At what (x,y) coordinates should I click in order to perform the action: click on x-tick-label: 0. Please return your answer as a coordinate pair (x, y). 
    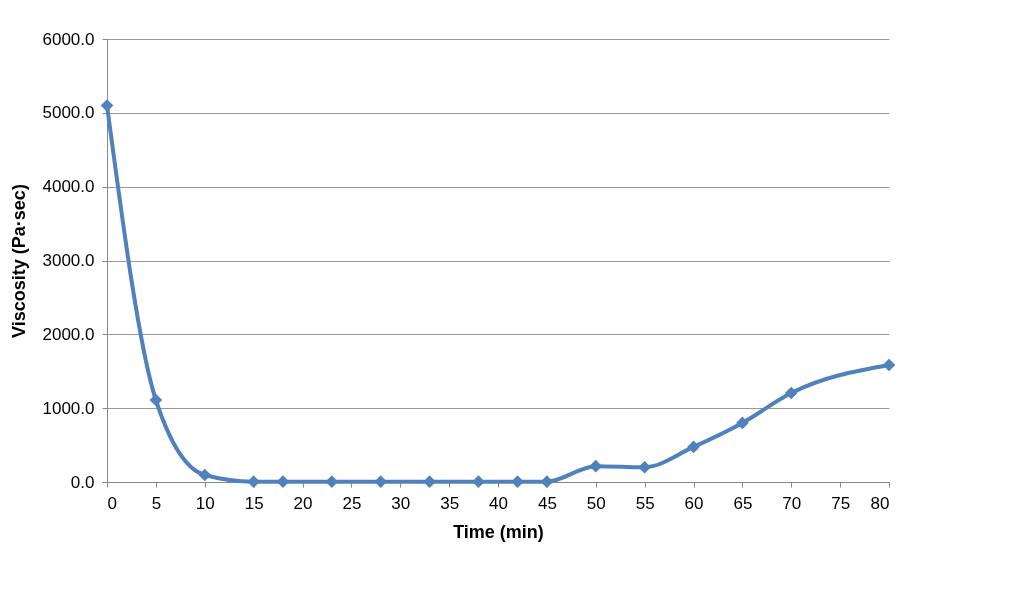
    Looking at the image, I should click on (112, 503).